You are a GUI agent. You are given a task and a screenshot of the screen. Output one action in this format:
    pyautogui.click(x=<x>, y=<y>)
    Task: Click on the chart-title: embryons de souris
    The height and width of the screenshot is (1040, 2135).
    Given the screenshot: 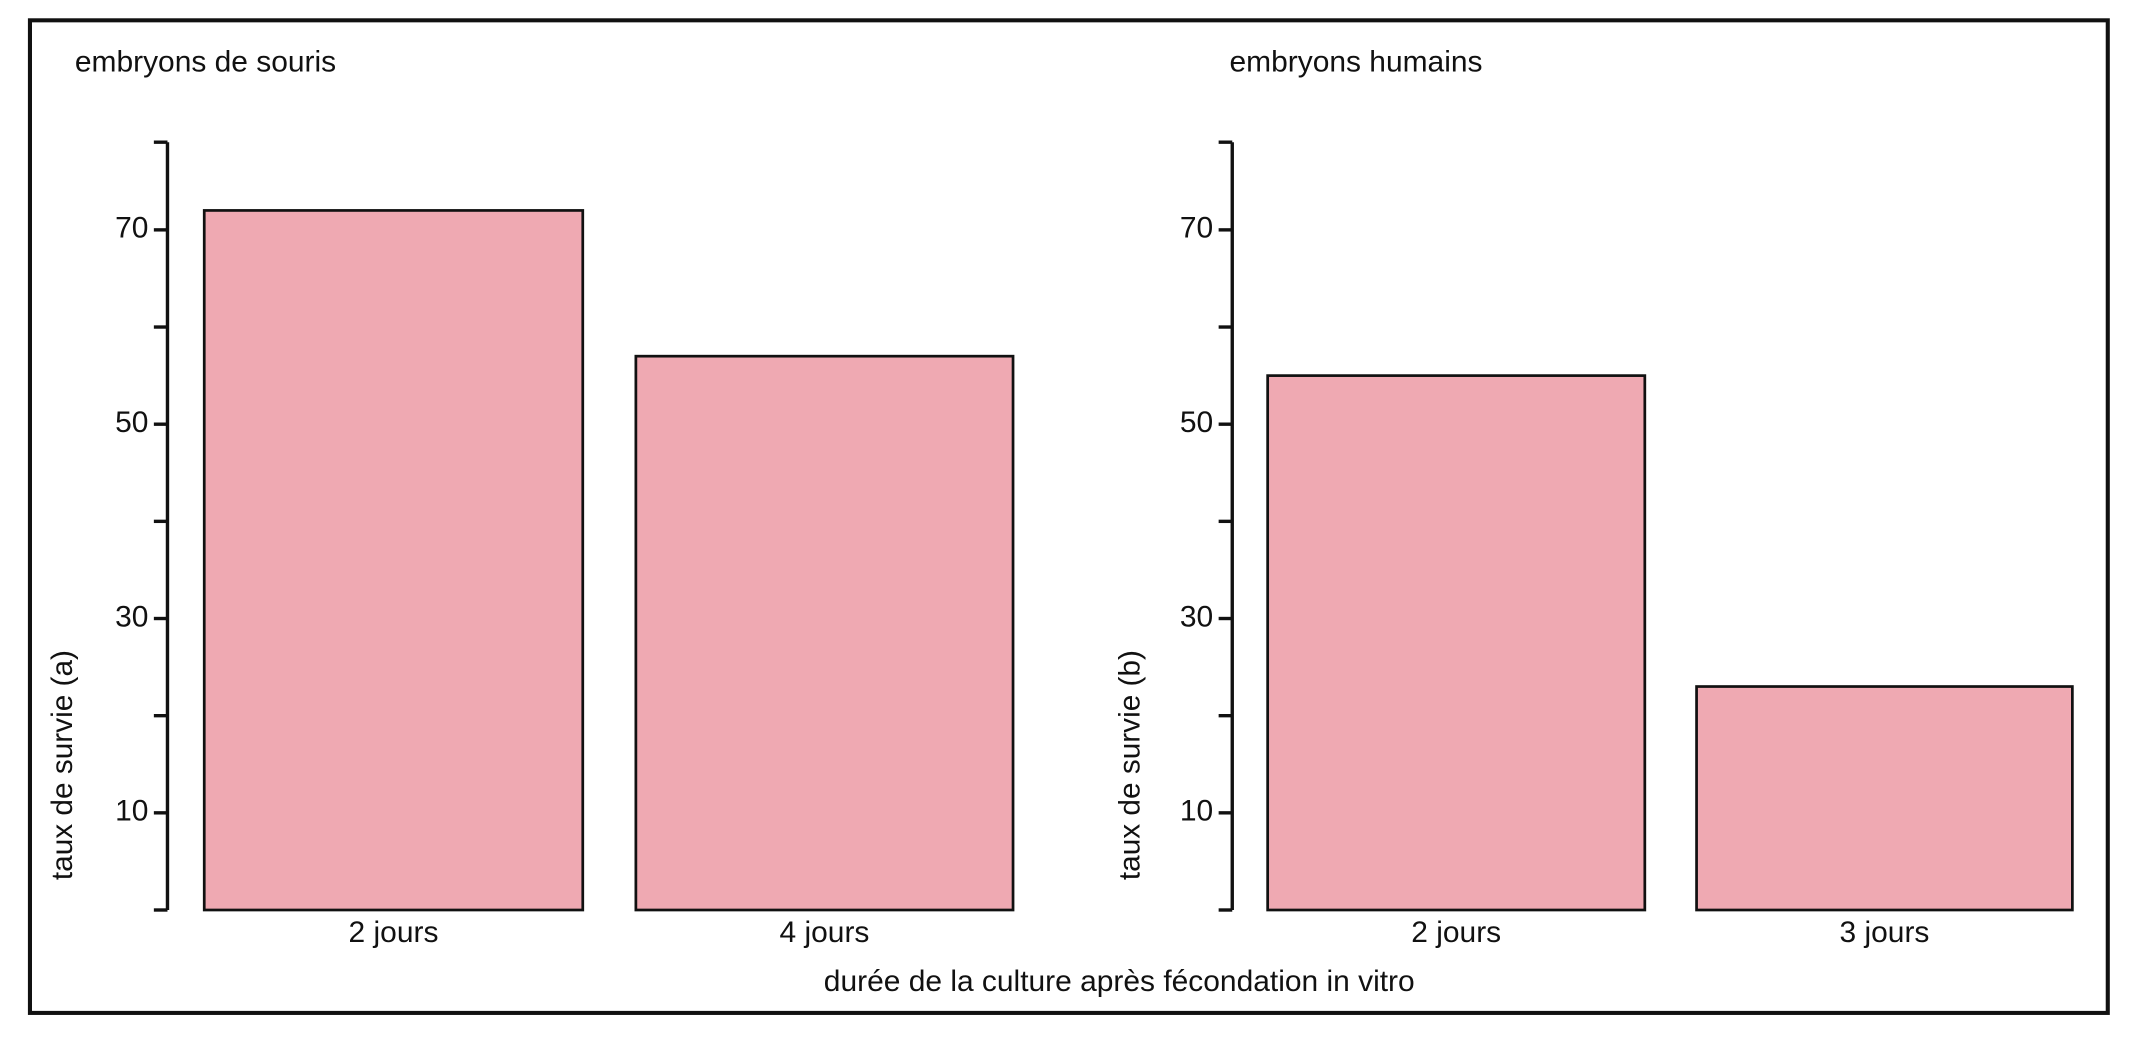 What is the action you would take?
    pyautogui.click(x=205, y=62)
    